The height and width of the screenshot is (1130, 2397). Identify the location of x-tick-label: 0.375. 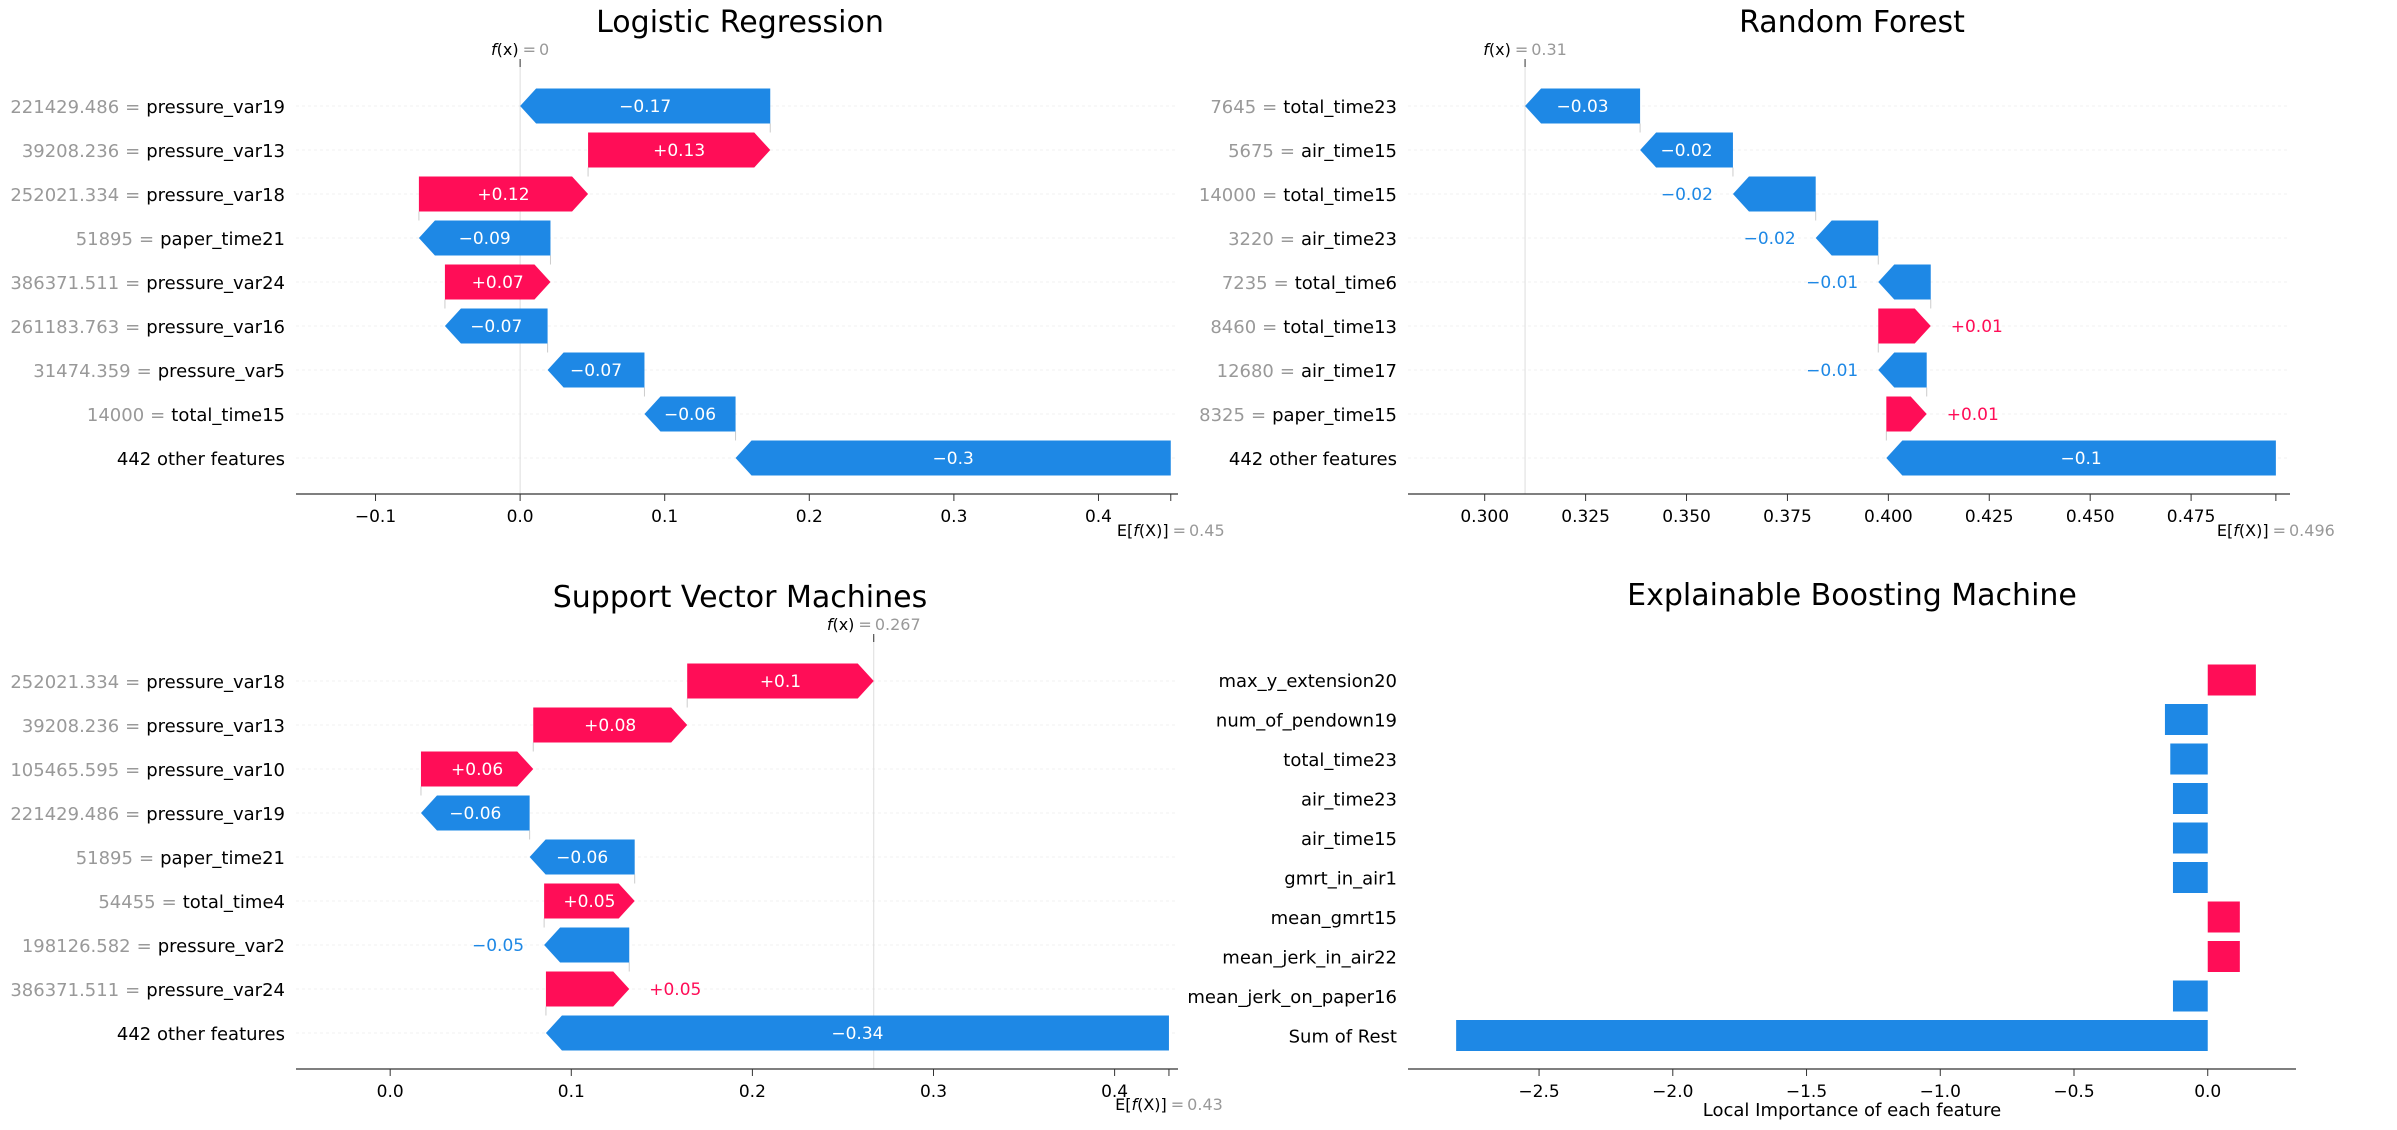
(1787, 517).